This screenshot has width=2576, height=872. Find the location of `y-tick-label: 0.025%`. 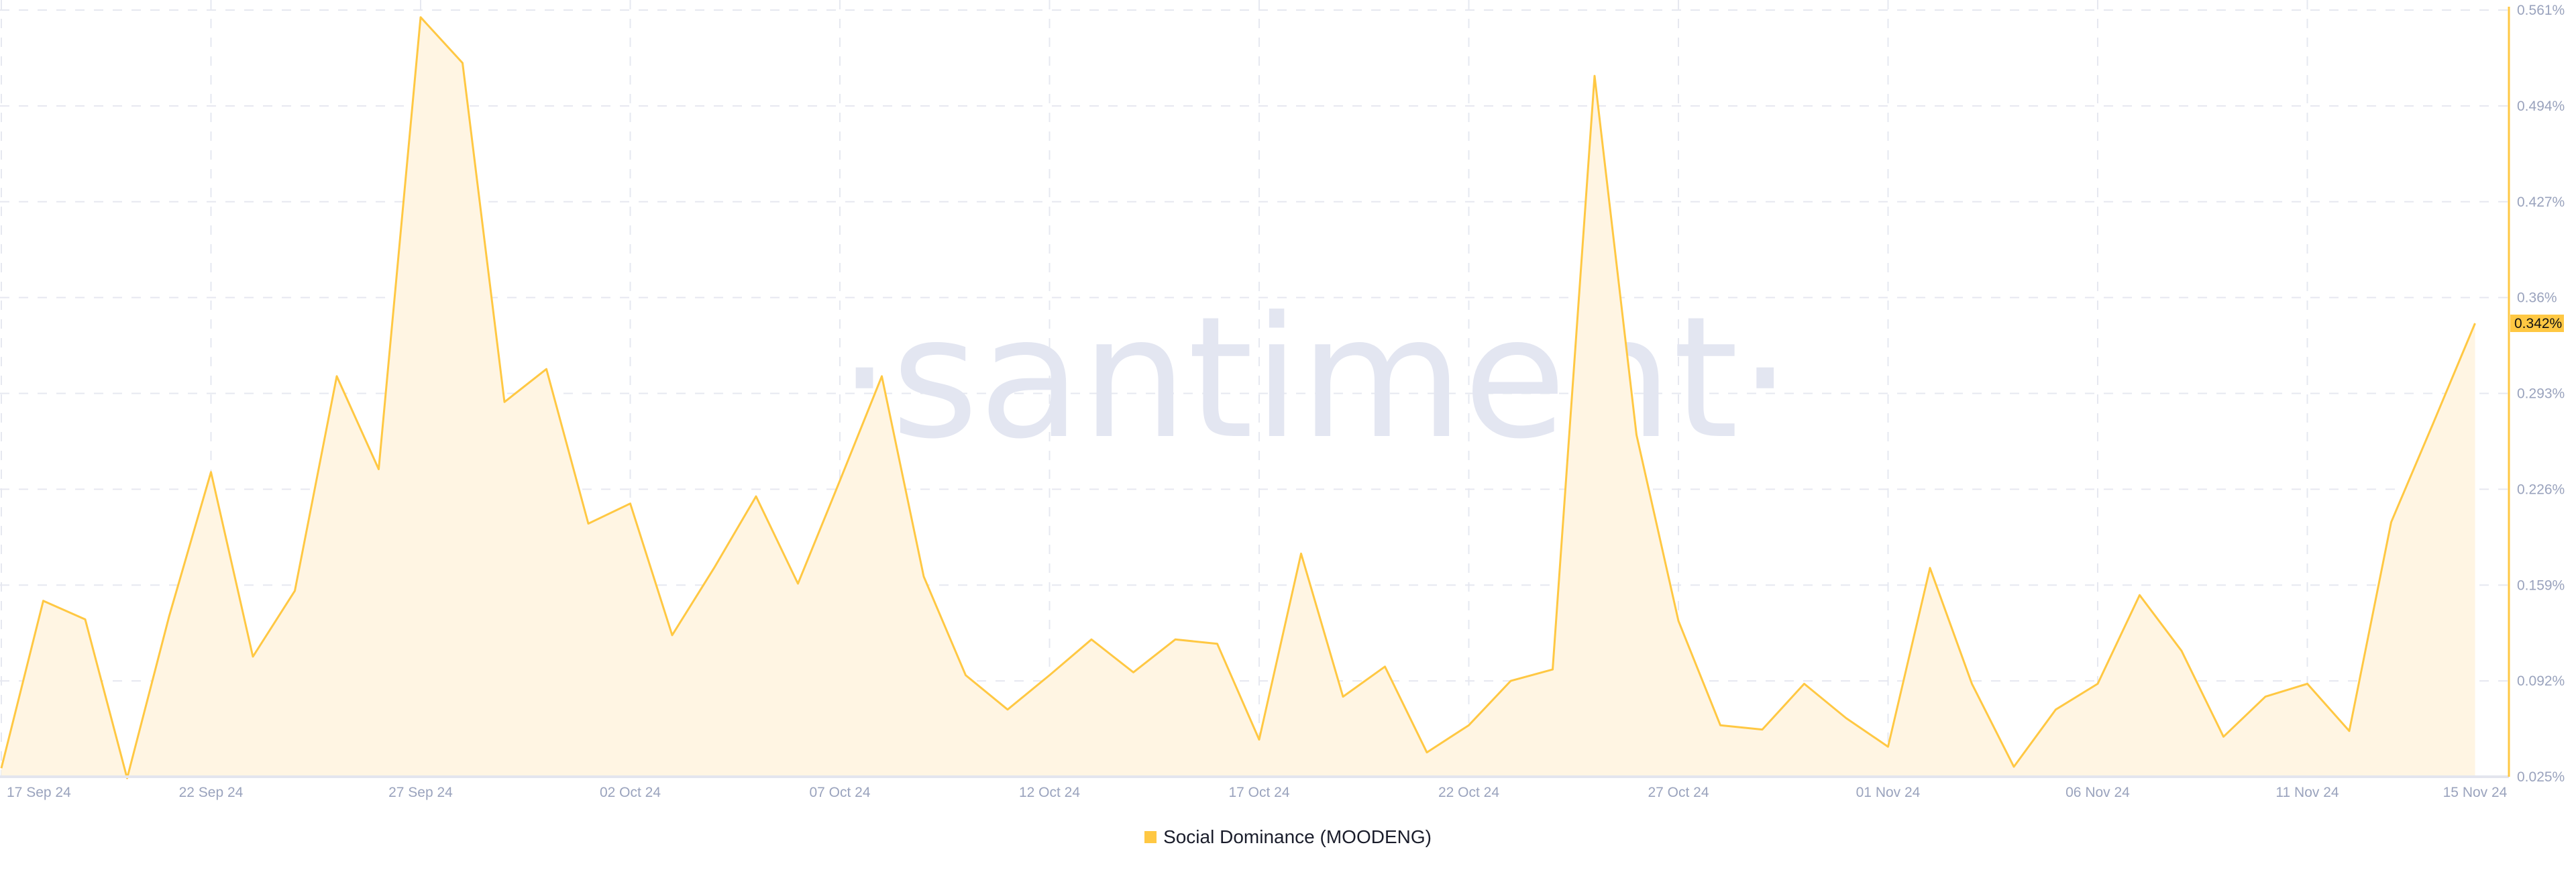

y-tick-label: 0.025% is located at coordinates (2541, 777).